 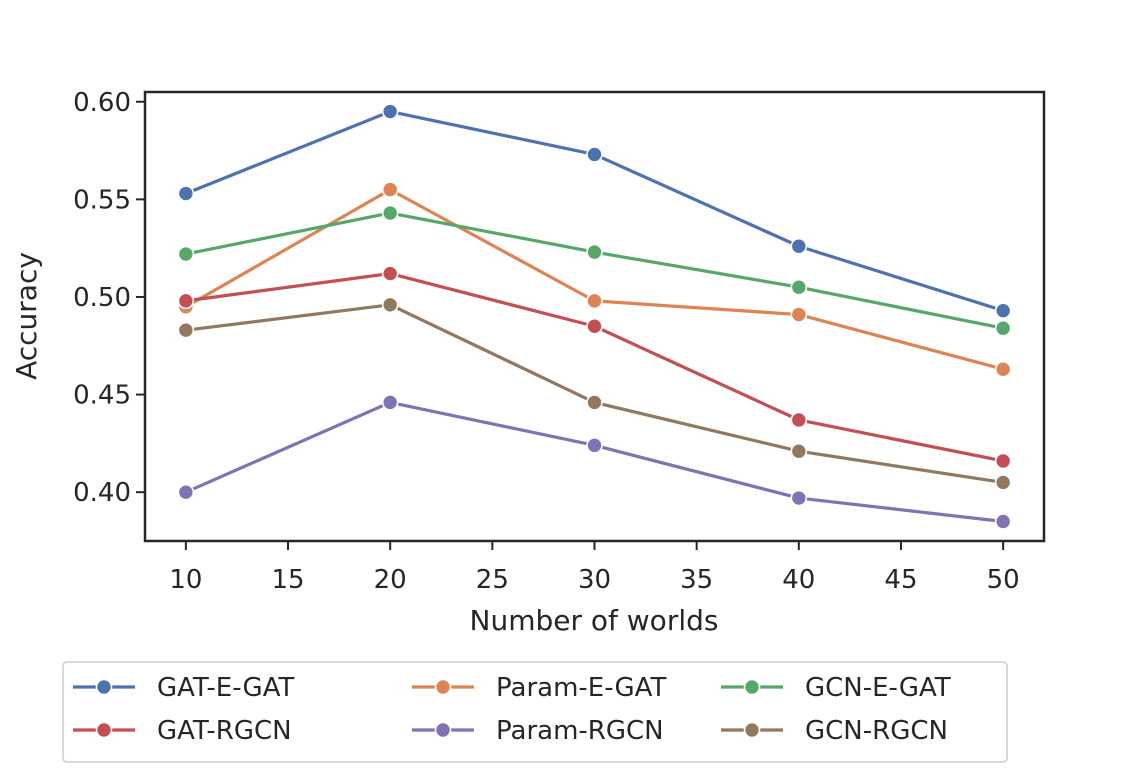 I want to click on legend-label: GCN-RGCN, so click(x=876, y=731).